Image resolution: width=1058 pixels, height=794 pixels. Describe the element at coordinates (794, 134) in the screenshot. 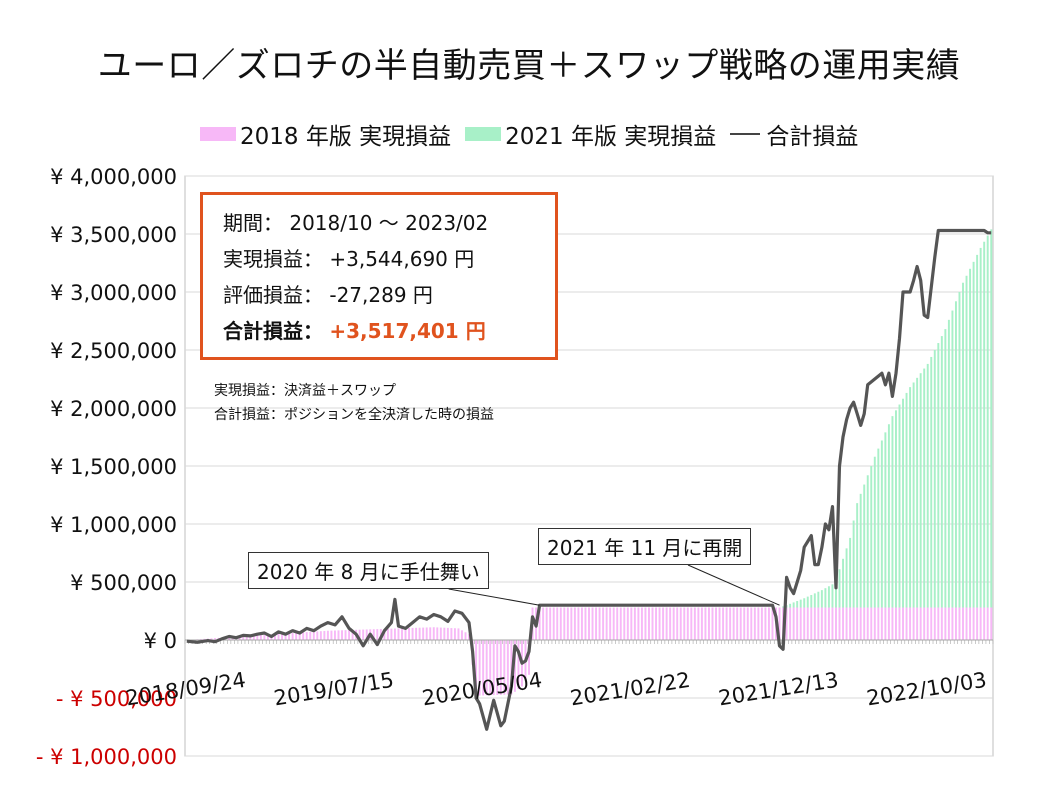

I see `legend-item-total: 合計損益` at that location.